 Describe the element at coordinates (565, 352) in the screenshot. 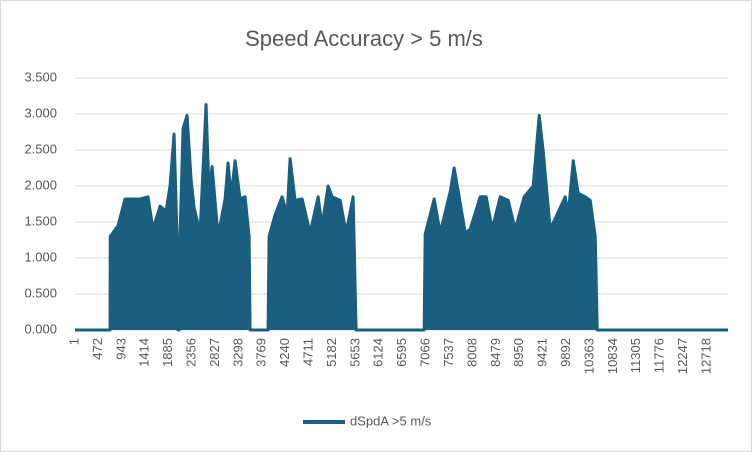

I see `x-tick-label: 9892` at that location.